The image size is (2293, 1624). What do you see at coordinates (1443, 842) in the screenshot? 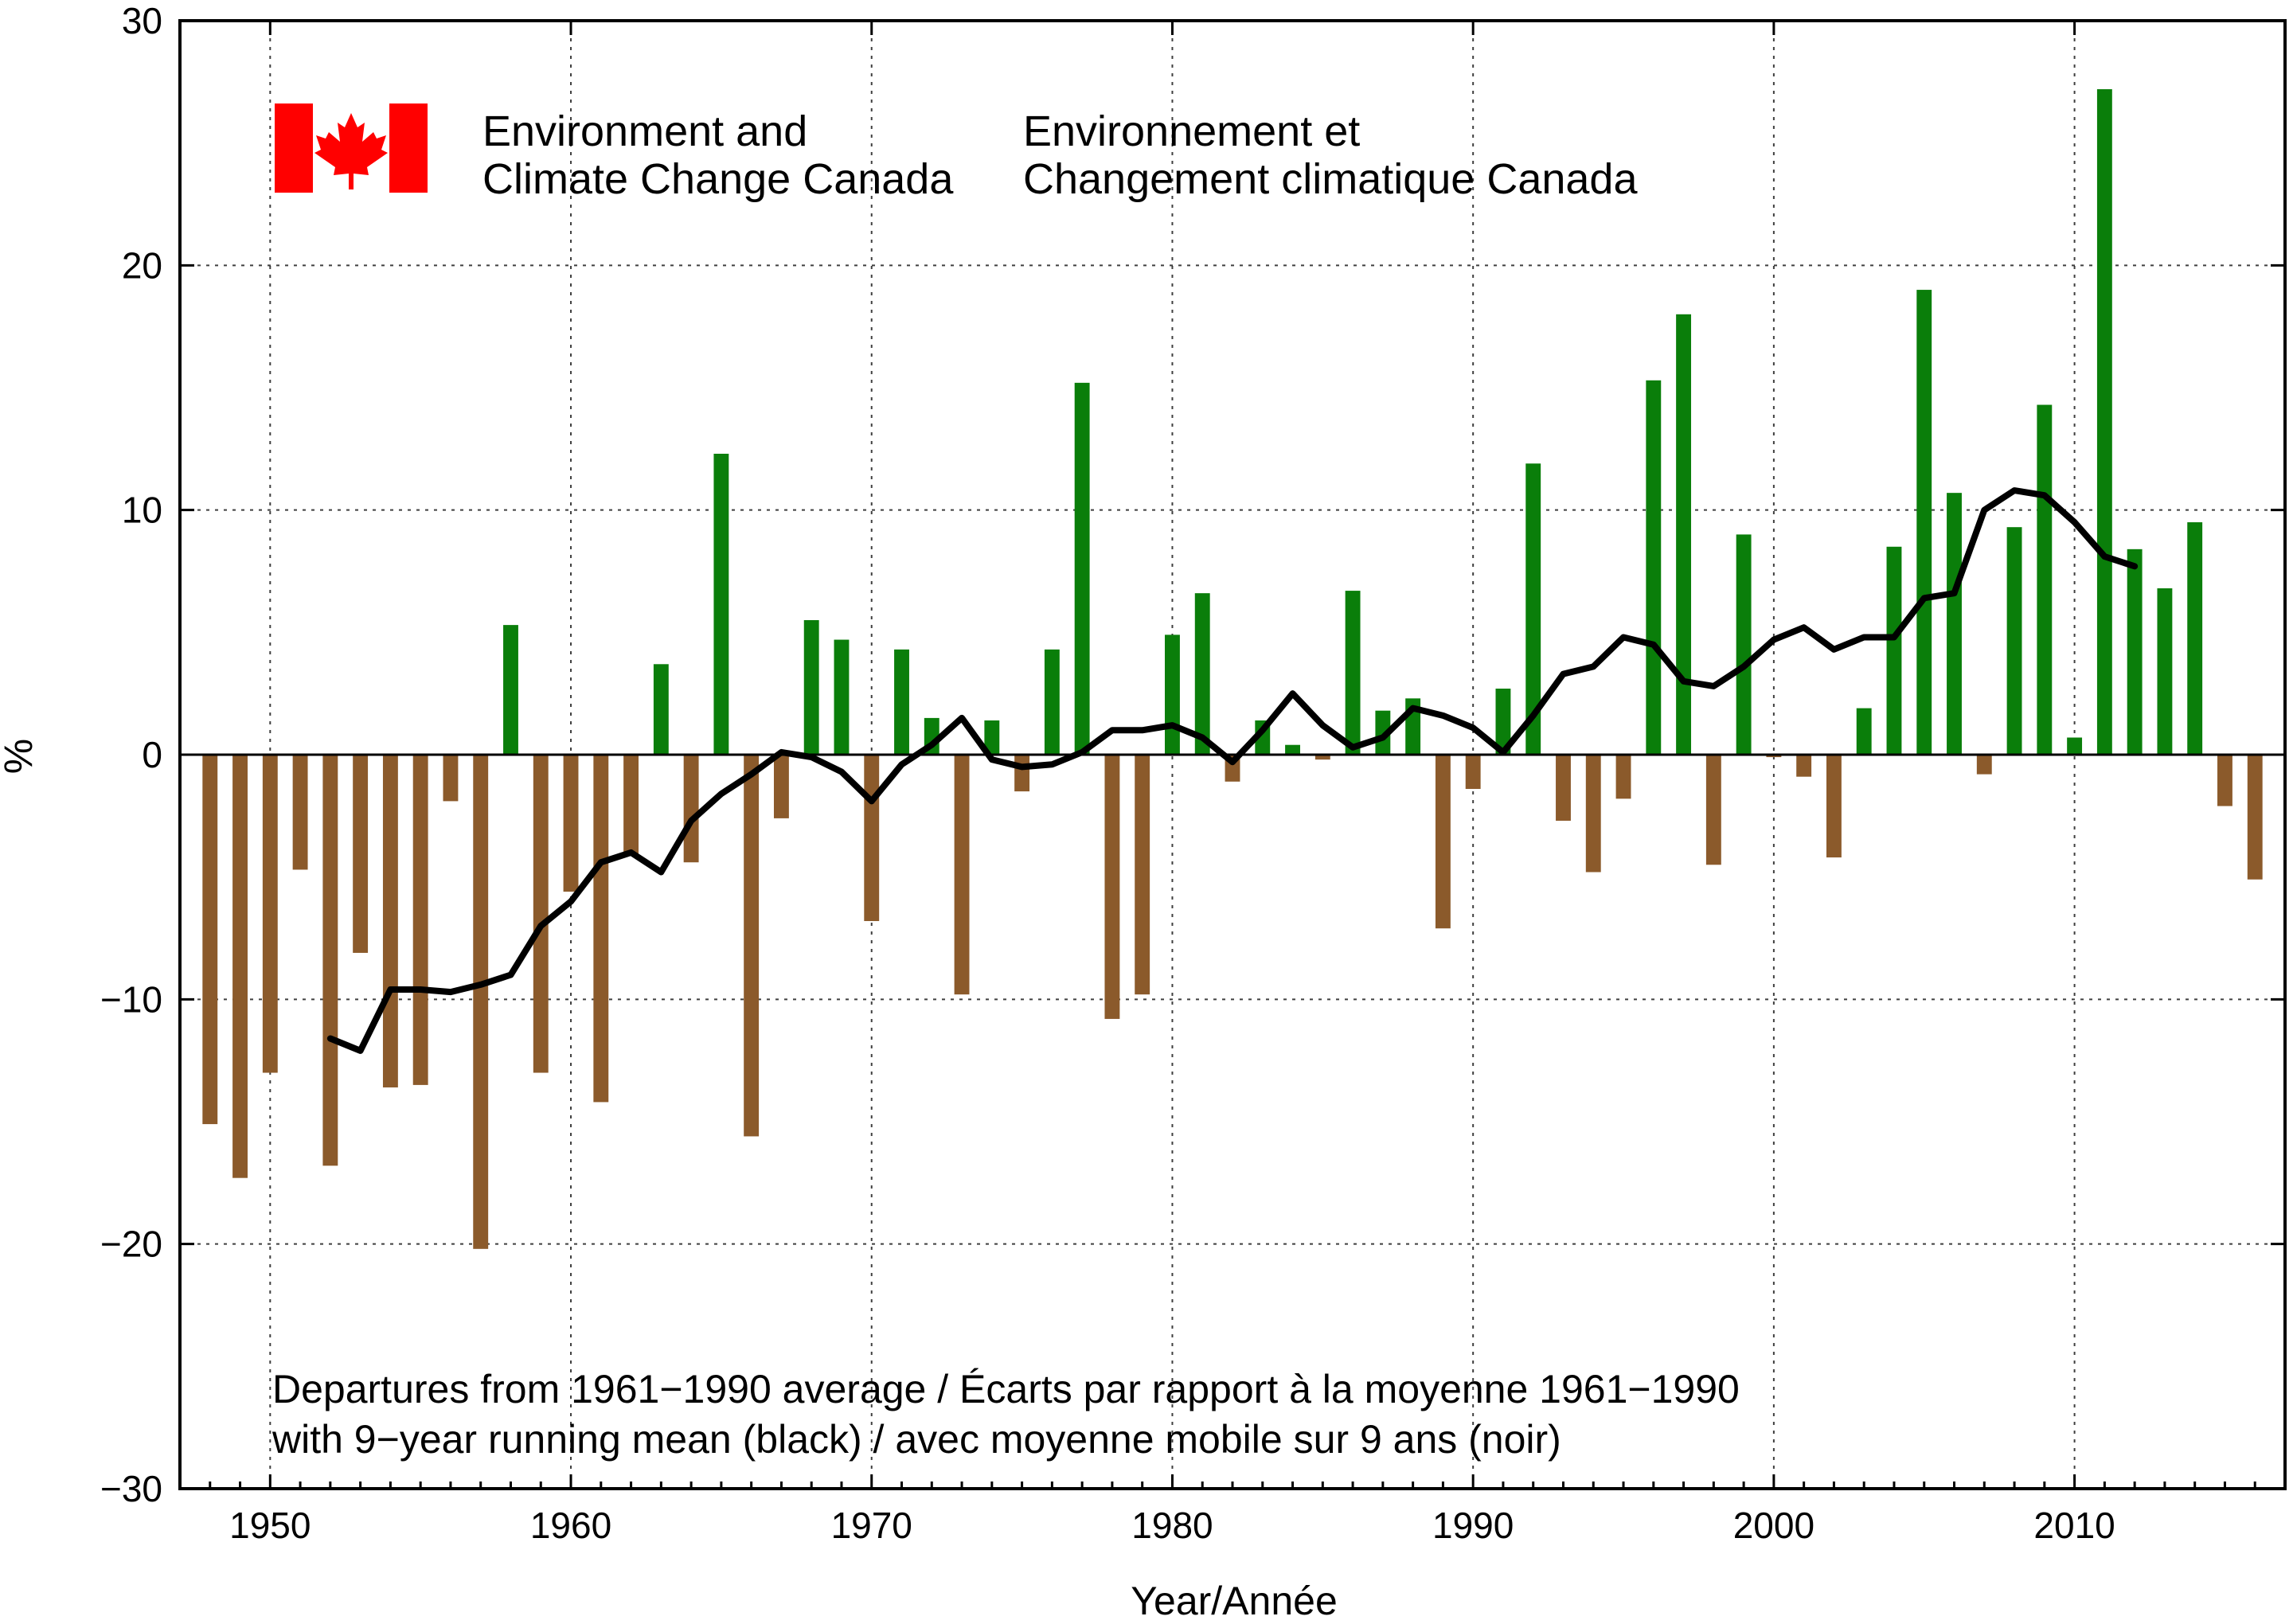
I see `bar-1989` at bounding box center [1443, 842].